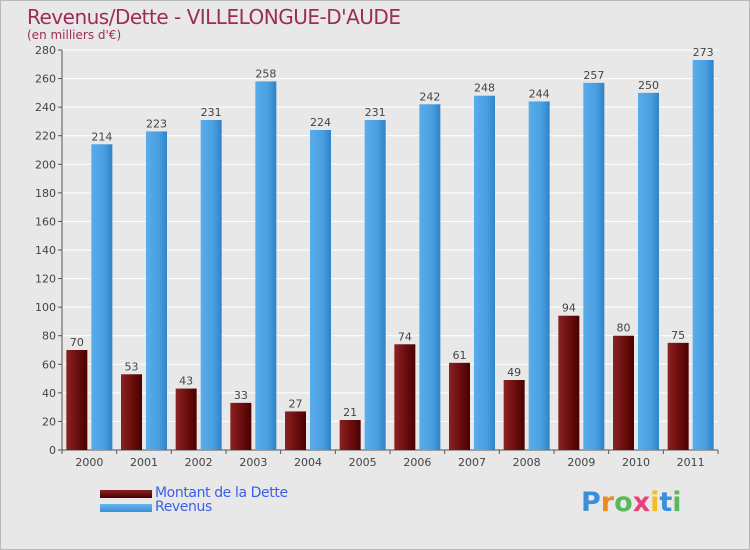 The height and width of the screenshot is (550, 750). I want to click on data-label-dette: 49, so click(514, 372).